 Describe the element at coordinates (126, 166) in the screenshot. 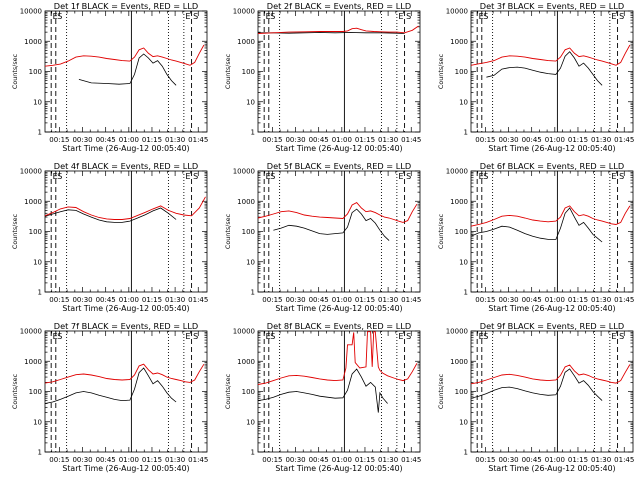

I see `chart-title: Det 4f BLACK = Events, RED = LLD` at that location.